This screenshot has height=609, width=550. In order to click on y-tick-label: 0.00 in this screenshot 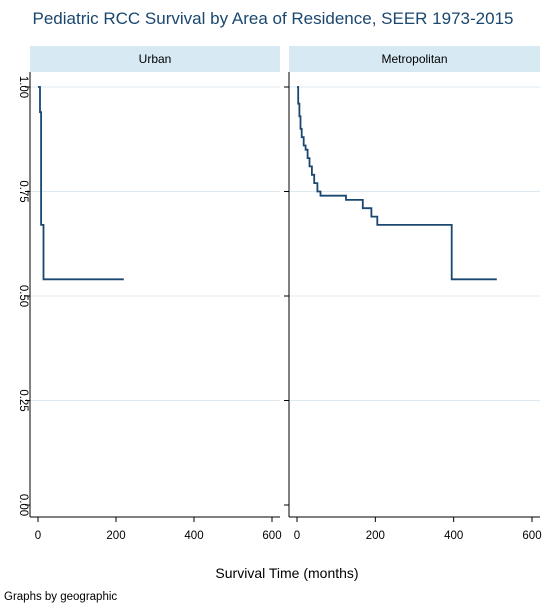, I will do `click(23, 505)`.